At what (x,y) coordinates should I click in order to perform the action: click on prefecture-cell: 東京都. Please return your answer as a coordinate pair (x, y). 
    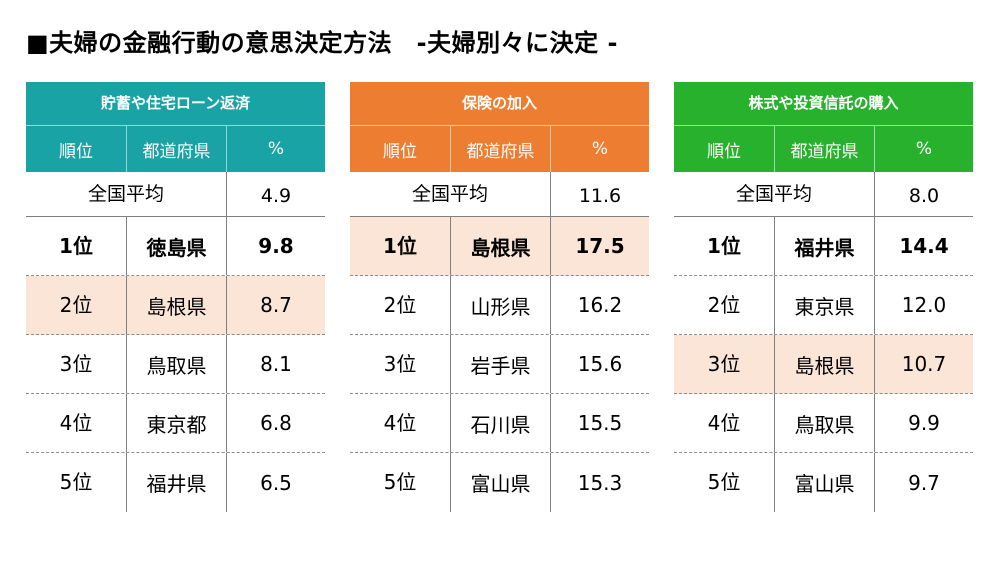
    Looking at the image, I should click on (176, 423).